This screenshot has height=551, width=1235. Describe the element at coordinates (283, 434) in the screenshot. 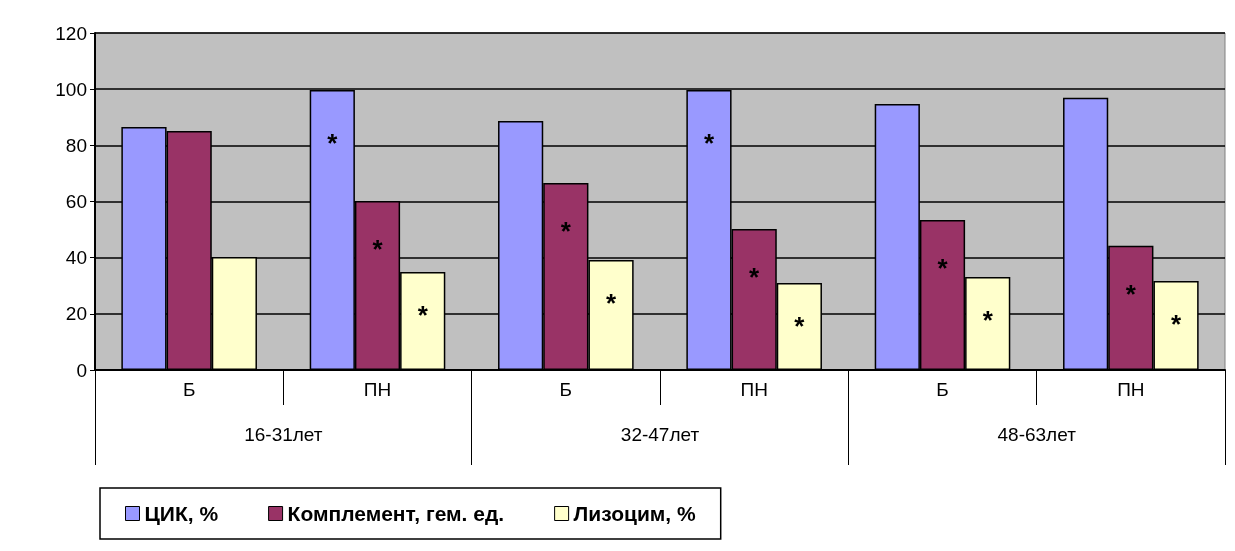

I see `text: 16-31лет` at that location.